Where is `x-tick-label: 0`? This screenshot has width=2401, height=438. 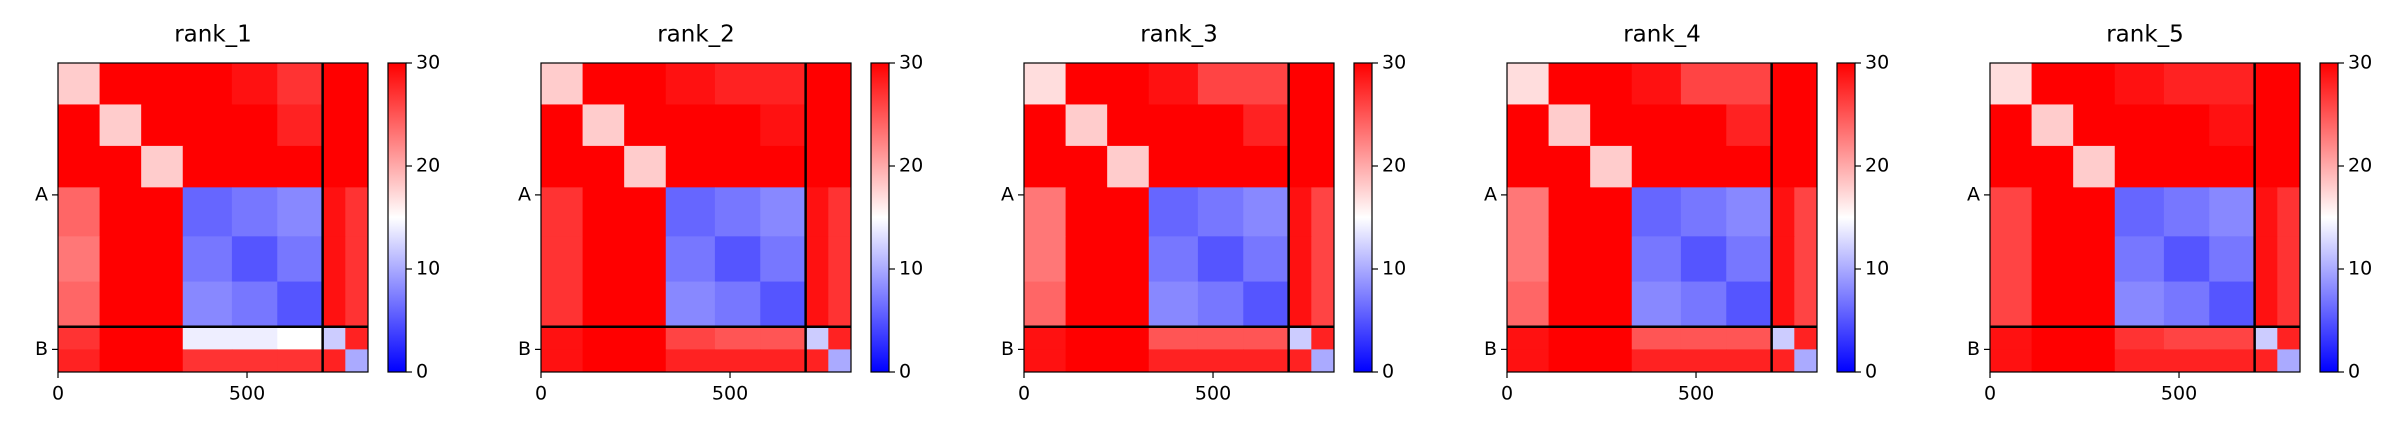 x-tick-label: 0 is located at coordinates (1990, 394).